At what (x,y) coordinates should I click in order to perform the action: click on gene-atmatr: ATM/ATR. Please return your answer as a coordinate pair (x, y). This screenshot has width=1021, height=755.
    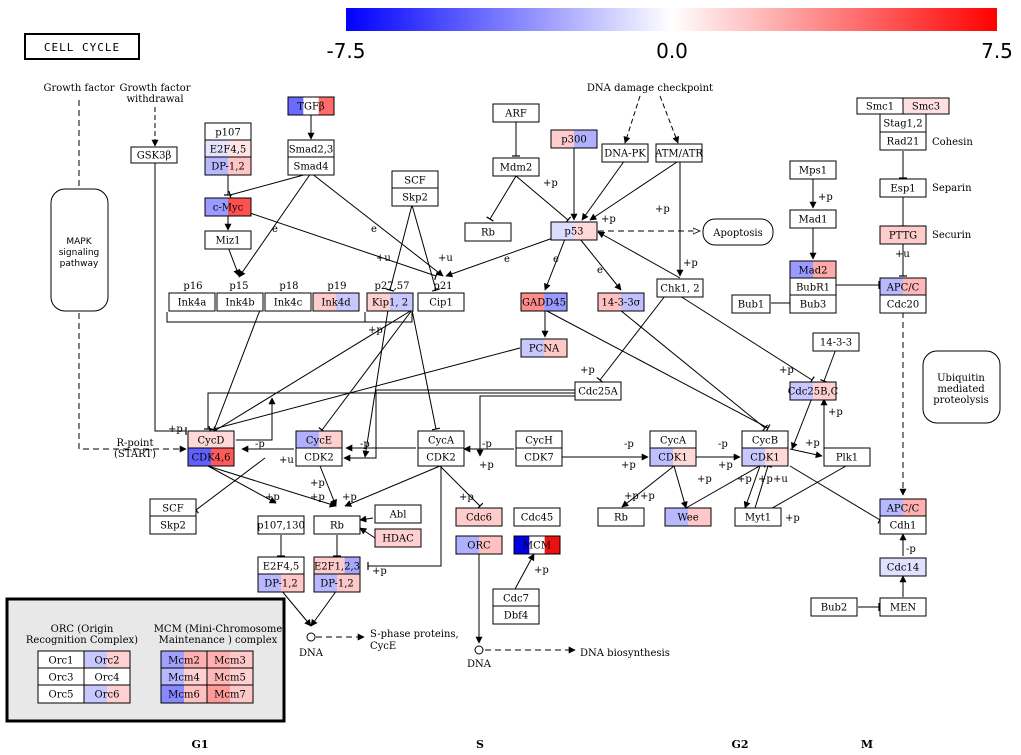
    Looking at the image, I should click on (678, 153).